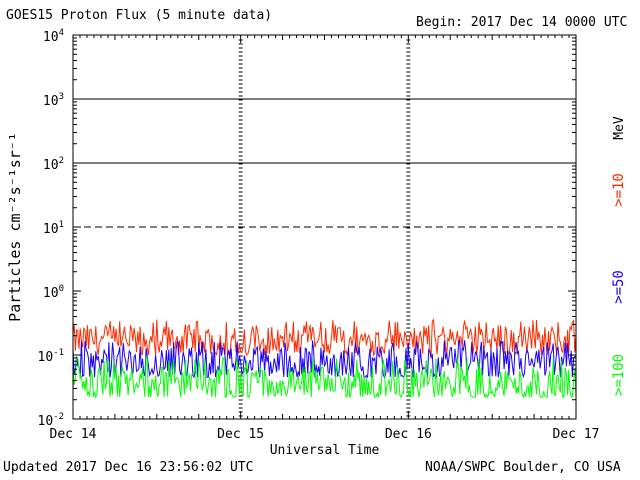 The width and height of the screenshot is (640, 480). I want to click on y-tick-label: 10³, so click(53, 100).